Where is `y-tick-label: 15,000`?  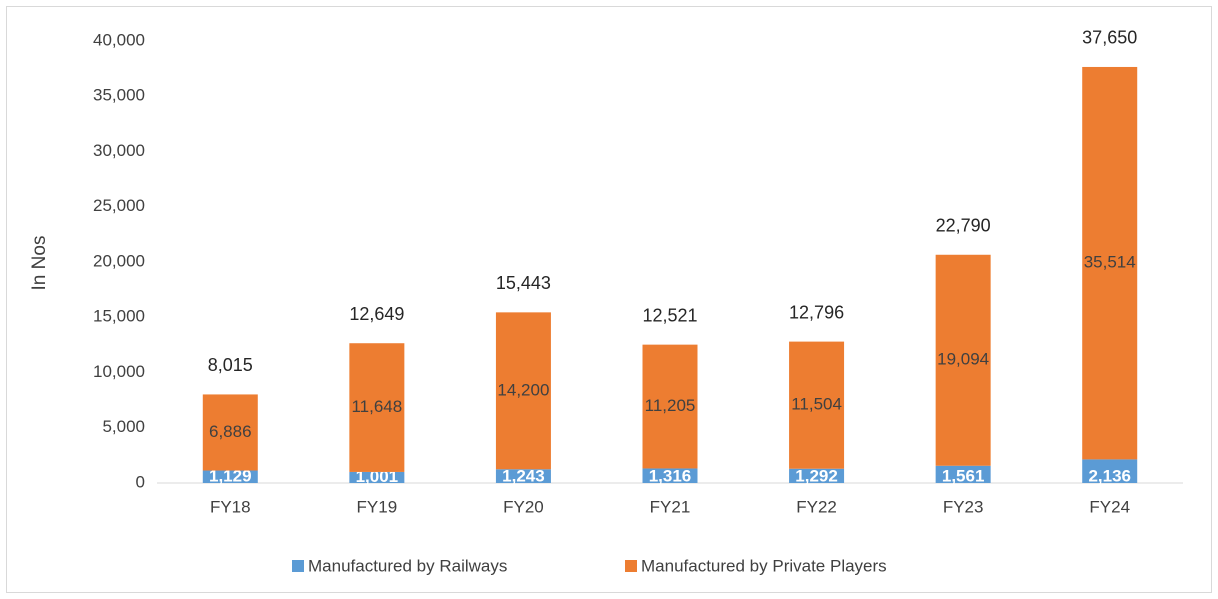 y-tick-label: 15,000 is located at coordinates (119, 316).